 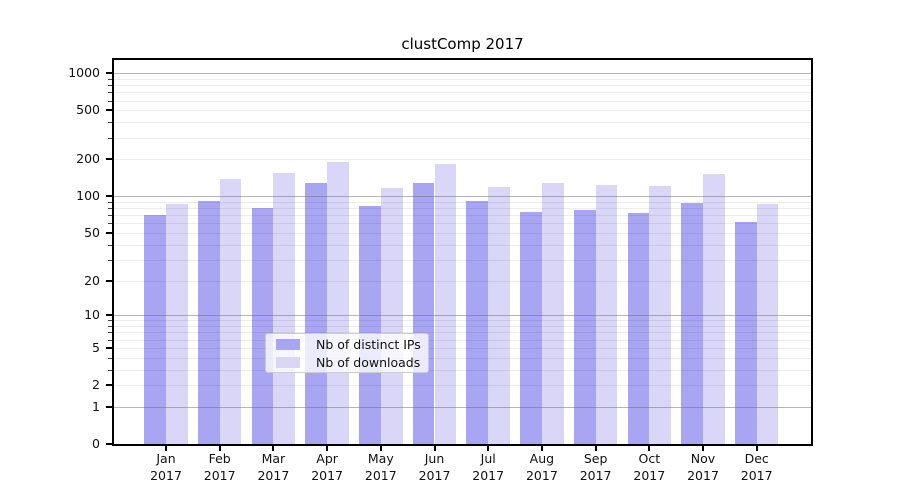 I want to click on y-tick-label: 1000, so click(x=84, y=73).